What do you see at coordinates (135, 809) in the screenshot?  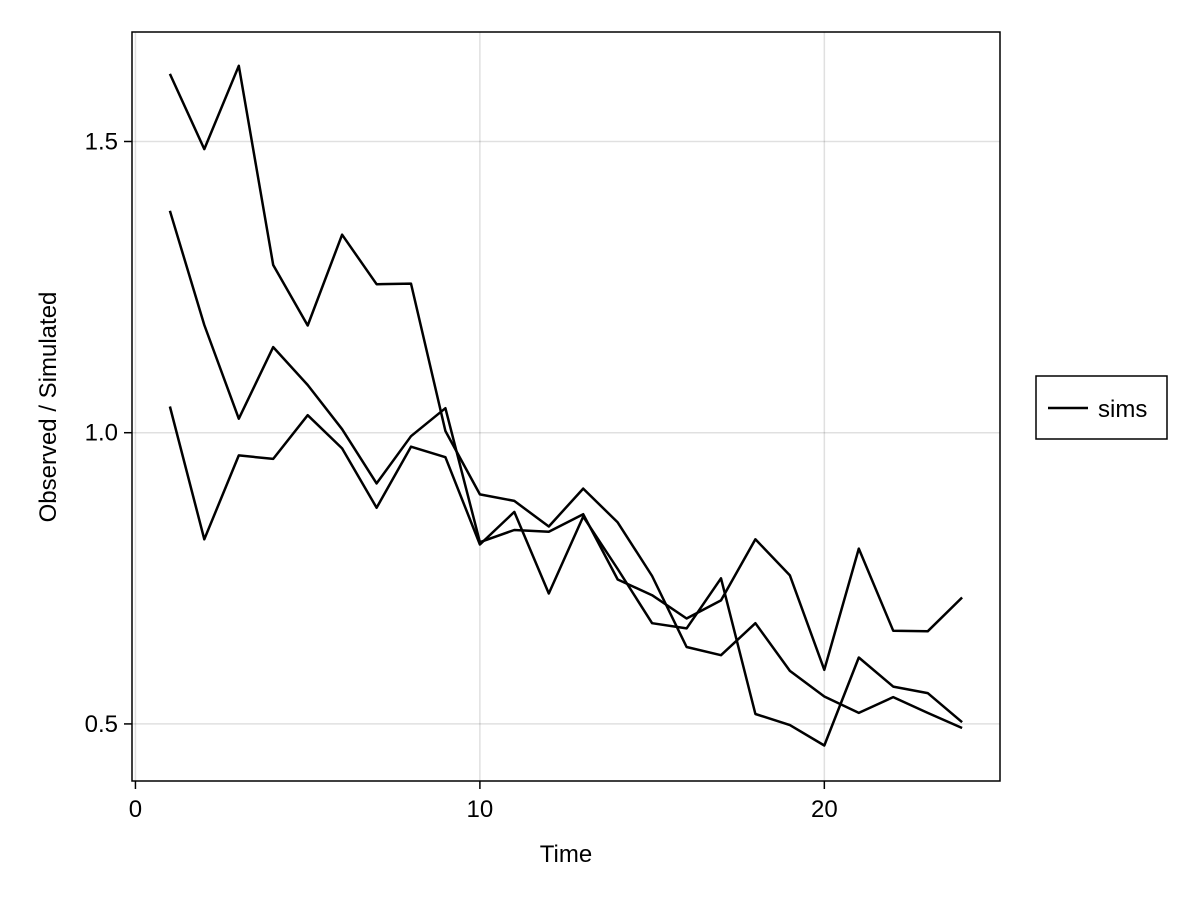 I see `x-tick-label: 0` at bounding box center [135, 809].